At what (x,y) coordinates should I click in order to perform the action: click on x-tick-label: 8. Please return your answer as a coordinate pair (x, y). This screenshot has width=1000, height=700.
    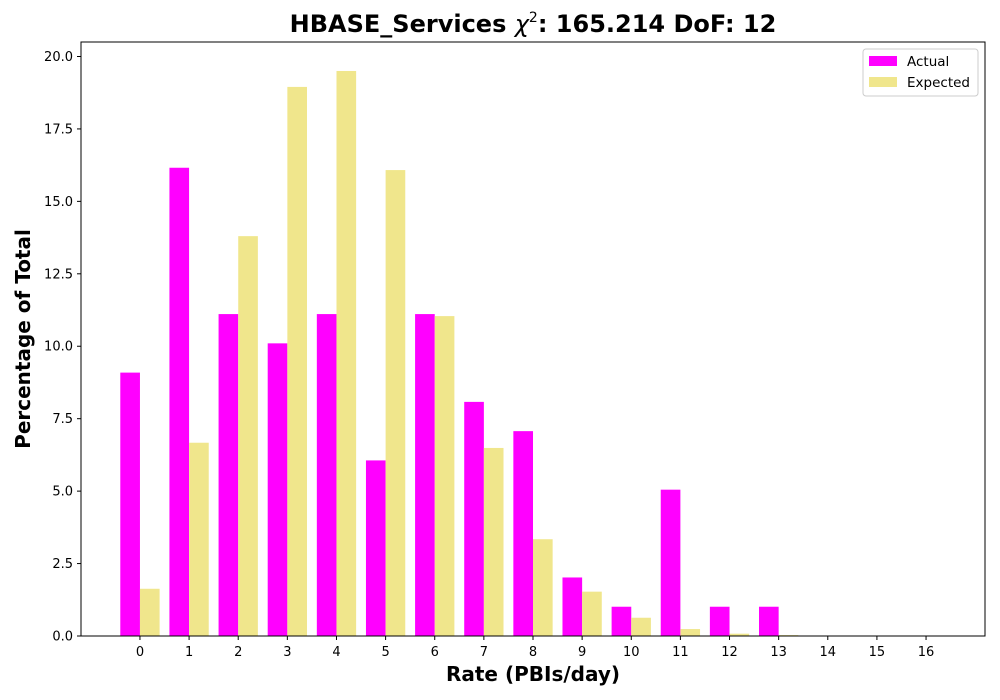
    Looking at the image, I should click on (533, 652).